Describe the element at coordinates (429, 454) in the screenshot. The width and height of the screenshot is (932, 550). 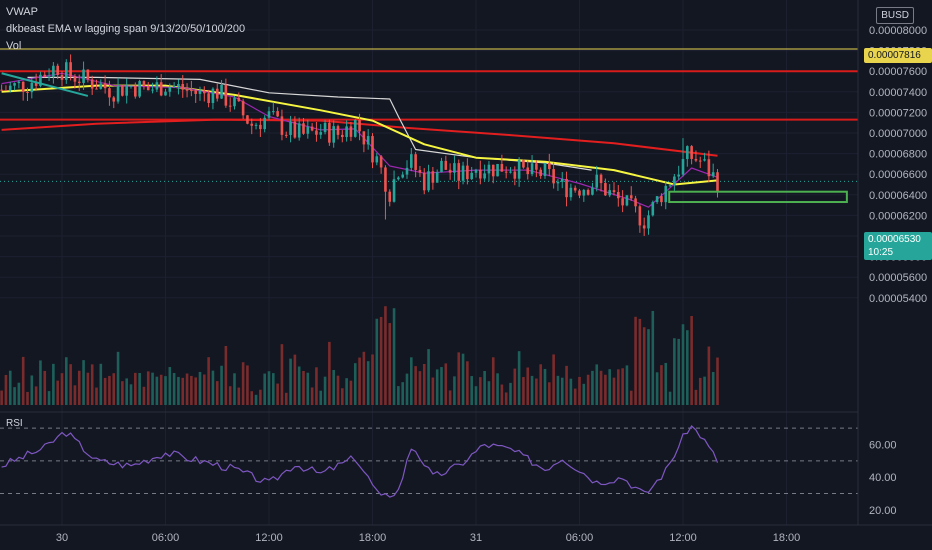
I see `rsi-pane` at that location.